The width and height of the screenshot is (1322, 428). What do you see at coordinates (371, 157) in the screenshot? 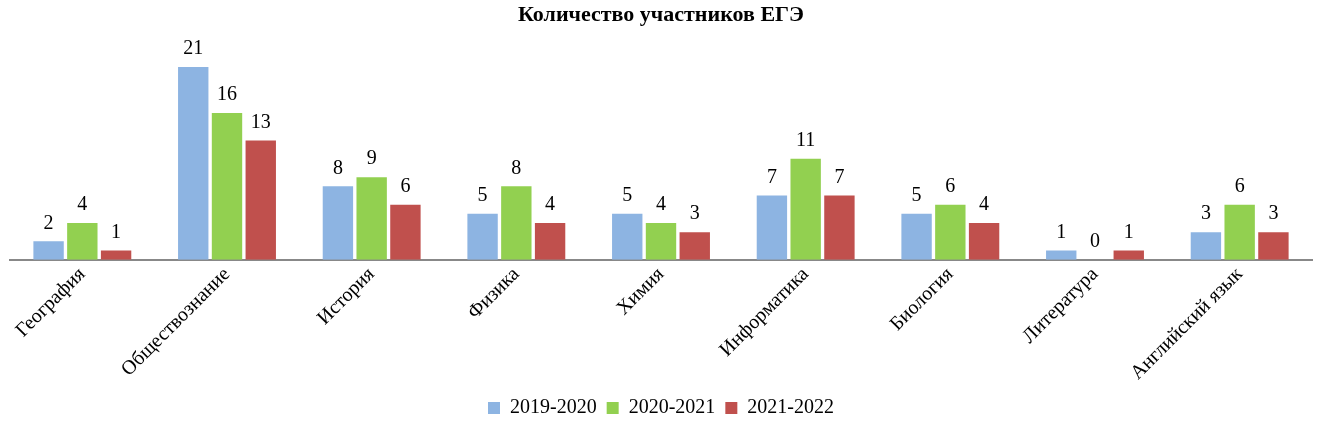
I see `data-label: 9` at bounding box center [371, 157].